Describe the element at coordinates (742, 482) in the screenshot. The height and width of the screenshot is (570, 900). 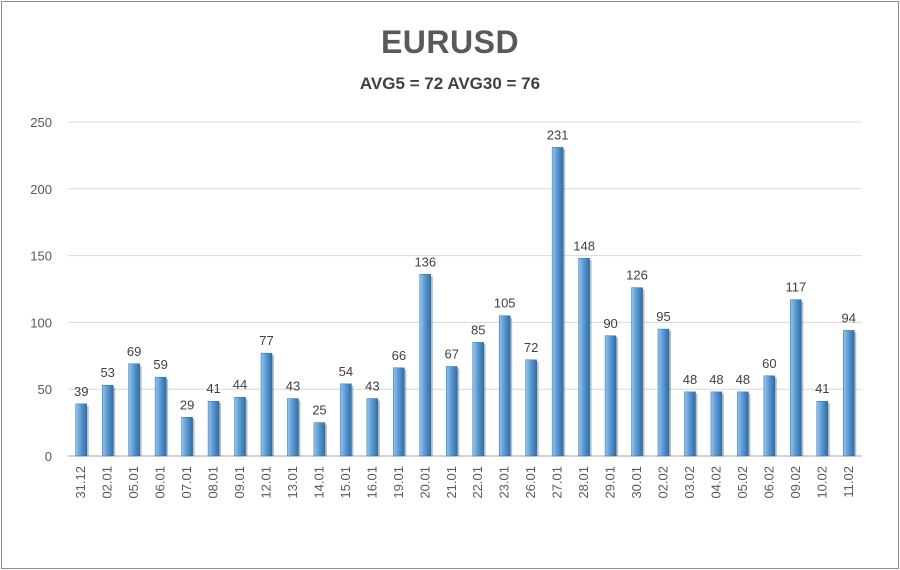
I see `x-tick-label: 05.02` at that location.